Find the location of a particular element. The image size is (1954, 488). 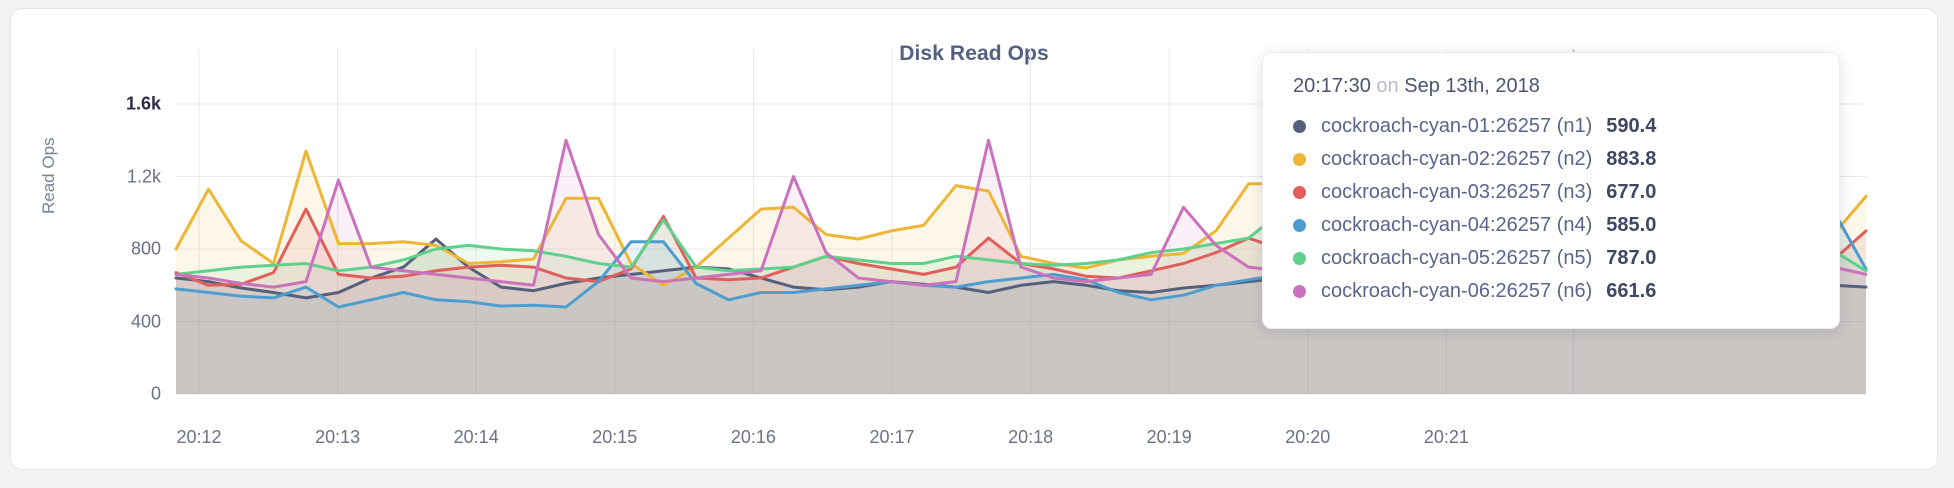

tooltip-row: cockroach-cyan-06:26257 (n6) 661.6 is located at coordinates (1553, 291).